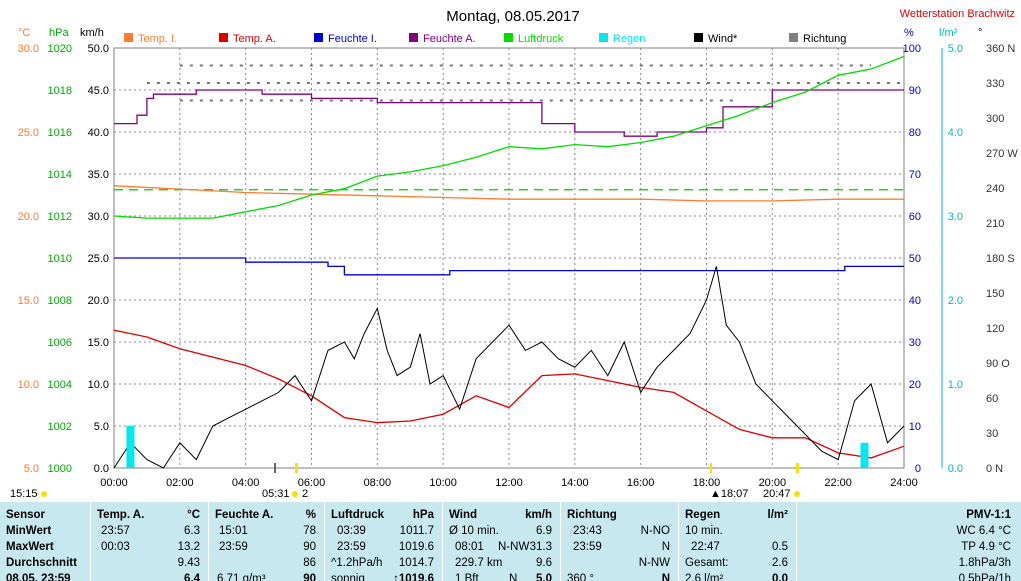 This screenshot has height=581, width=1021. Describe the element at coordinates (955, 217) in the screenshot. I see `rain-axis-tick-2: 3.0` at that location.